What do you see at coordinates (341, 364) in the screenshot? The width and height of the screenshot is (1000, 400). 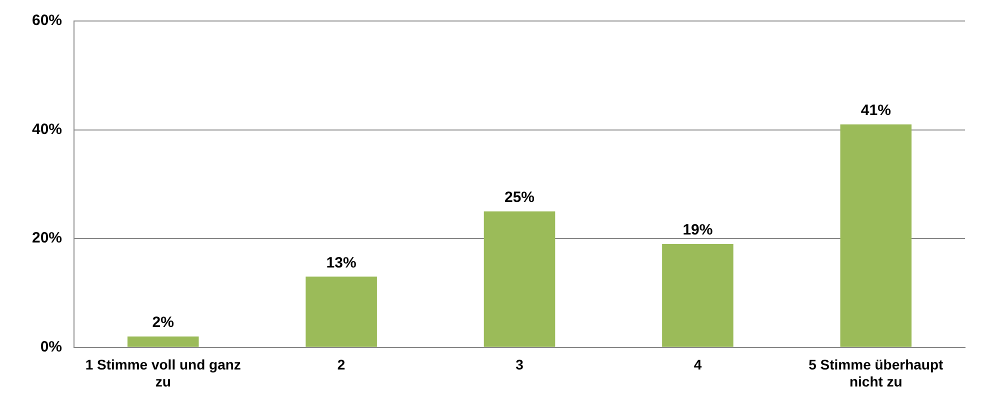 I see `x-tick-label: 2` at bounding box center [341, 364].